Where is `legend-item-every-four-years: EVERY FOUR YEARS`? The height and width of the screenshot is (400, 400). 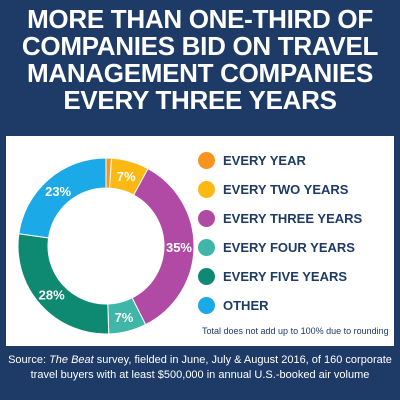
legend-item-every-four-years: EVERY FOUR YEARS is located at coordinates (293, 247).